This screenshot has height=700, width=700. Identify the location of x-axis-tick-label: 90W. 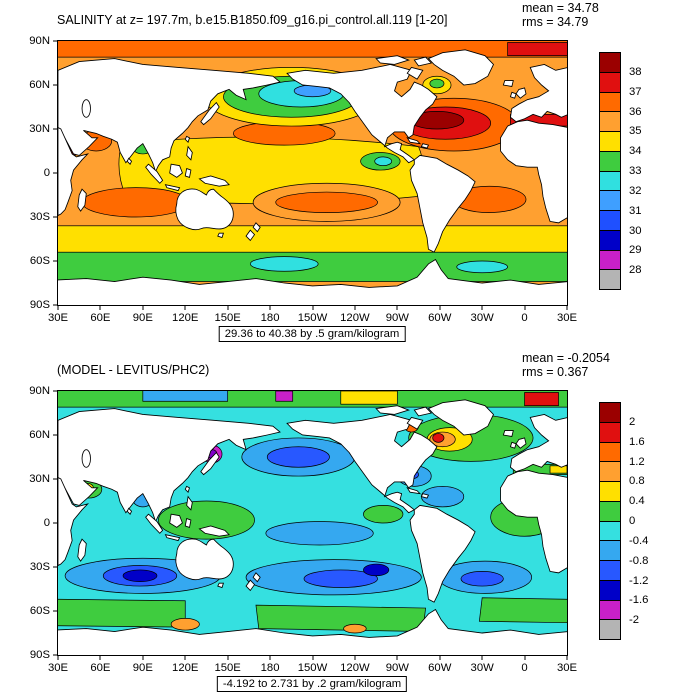
(397, 318).